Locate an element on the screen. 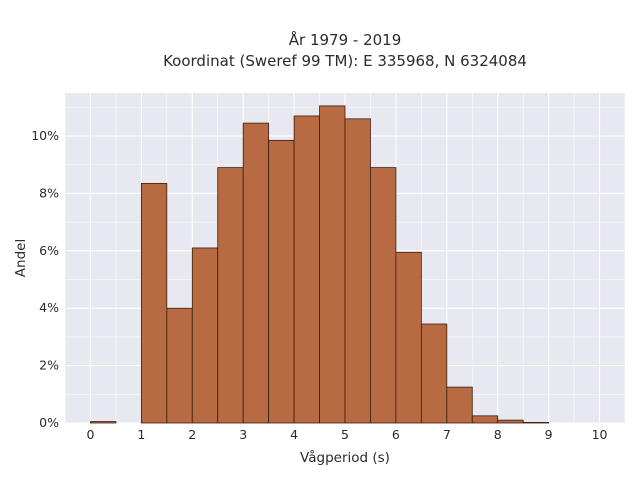 This screenshot has height=480, width=640. y-tick-label: 6% is located at coordinates (49, 250).